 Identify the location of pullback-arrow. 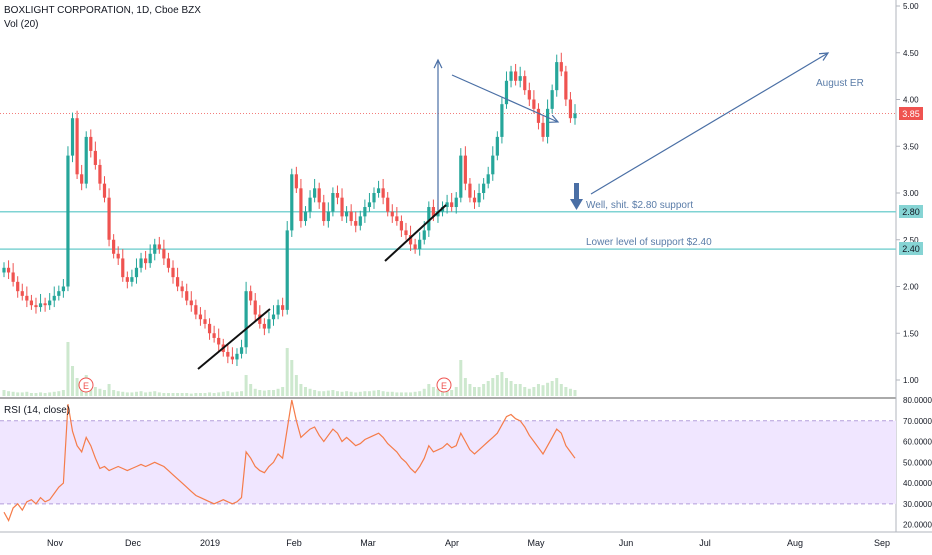
(505, 98).